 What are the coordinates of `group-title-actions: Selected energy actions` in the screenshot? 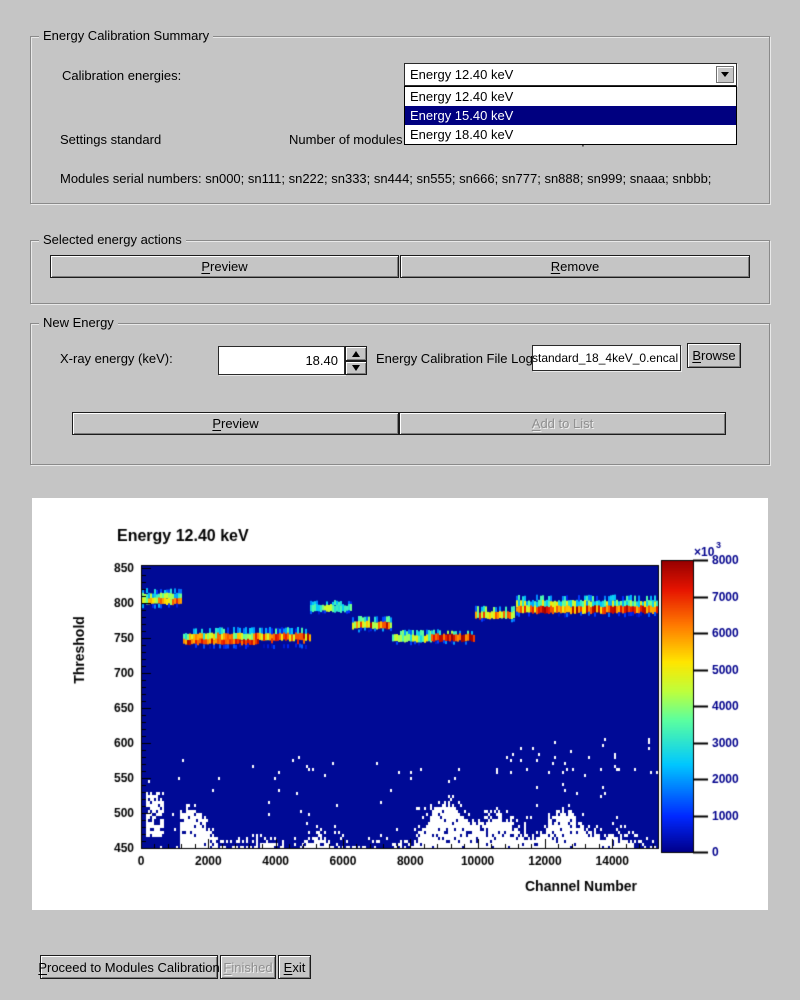 It's located at (112, 239).